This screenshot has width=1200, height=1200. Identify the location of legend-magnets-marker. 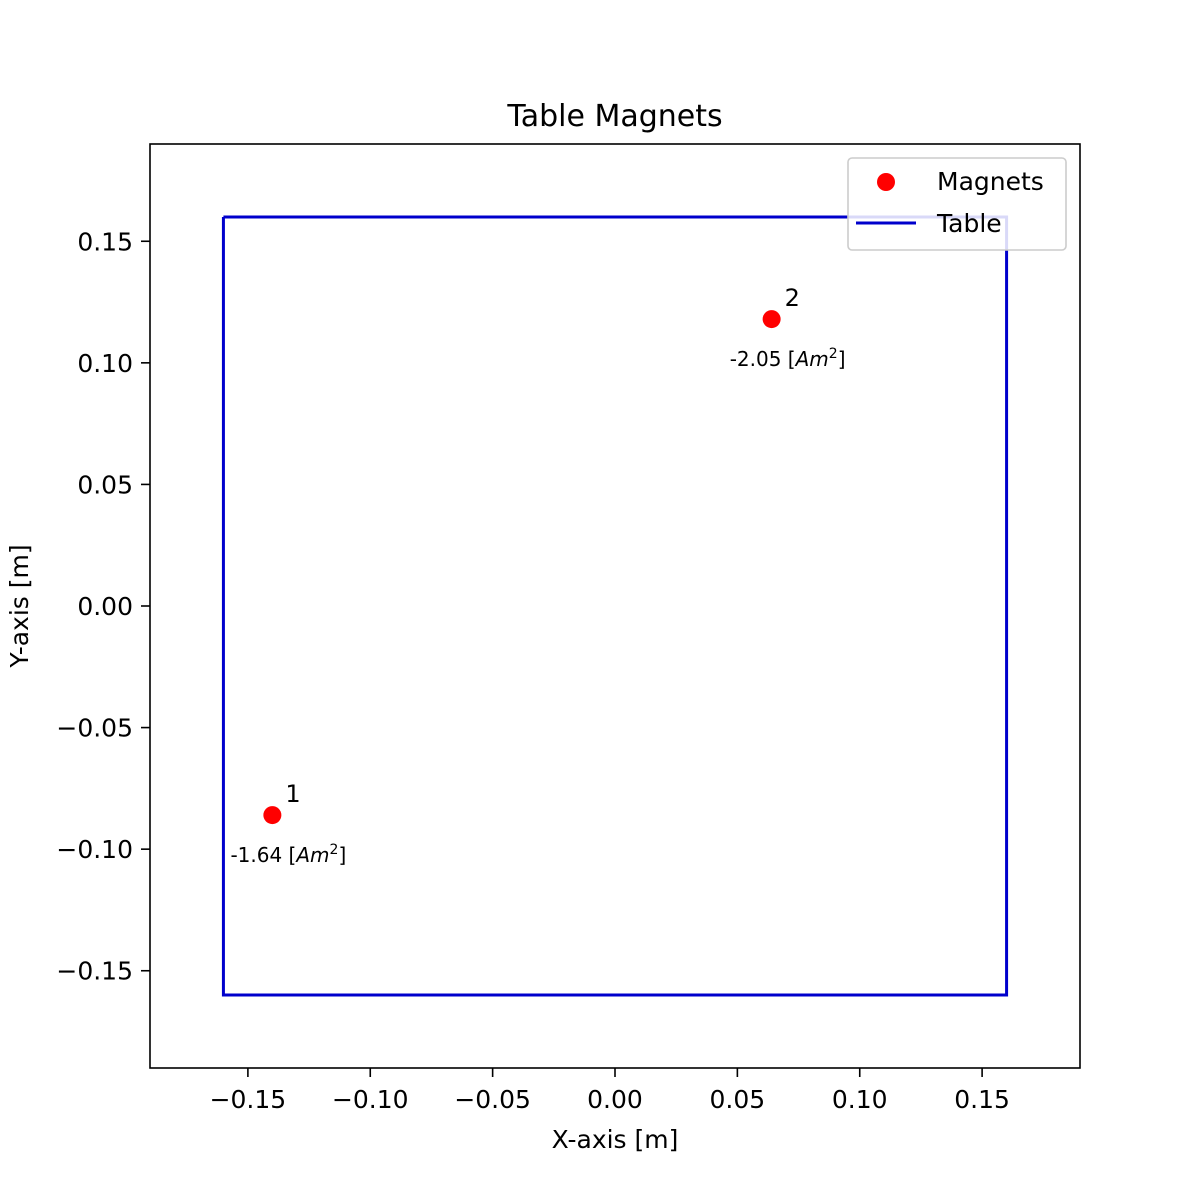
(886, 182).